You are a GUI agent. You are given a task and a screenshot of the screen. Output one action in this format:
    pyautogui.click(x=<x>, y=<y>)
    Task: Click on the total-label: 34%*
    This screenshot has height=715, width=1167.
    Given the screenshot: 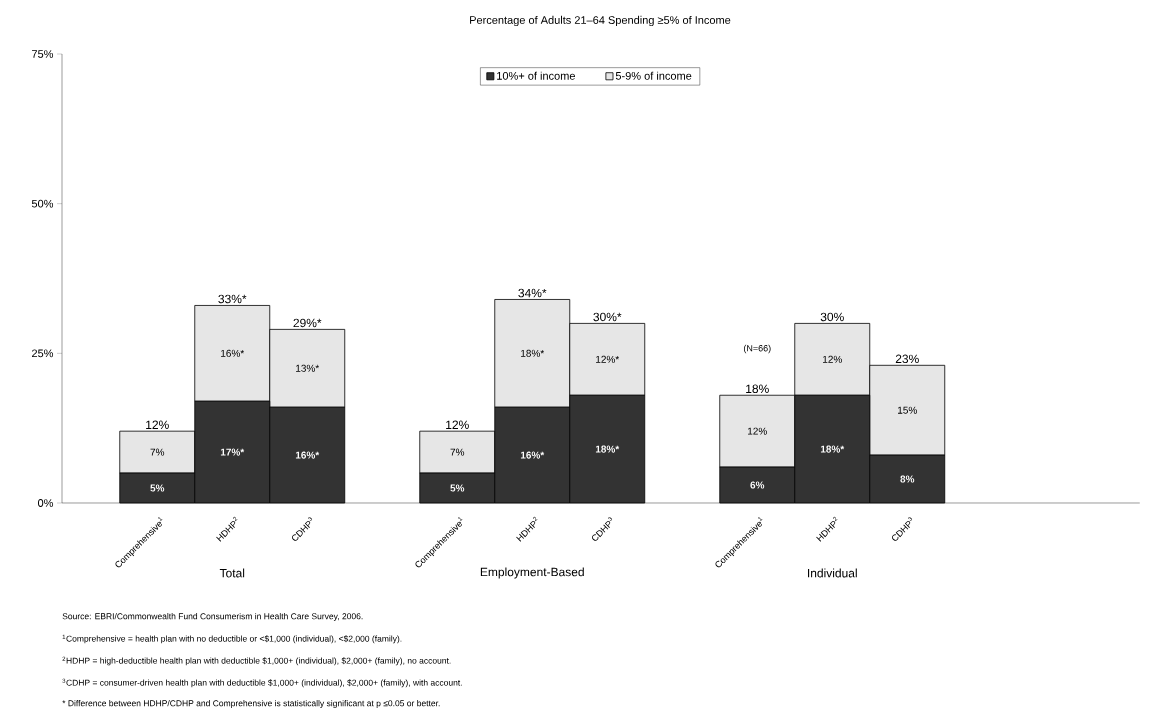 What is the action you would take?
    pyautogui.click(x=532, y=293)
    